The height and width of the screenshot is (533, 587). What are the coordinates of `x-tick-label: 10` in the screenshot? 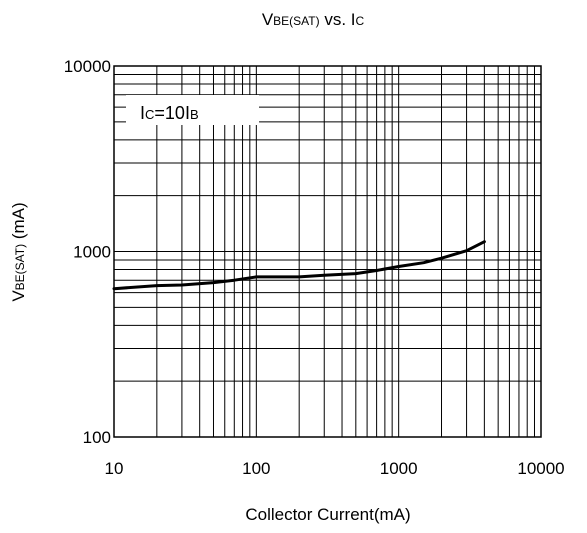 It's located at (114, 468).